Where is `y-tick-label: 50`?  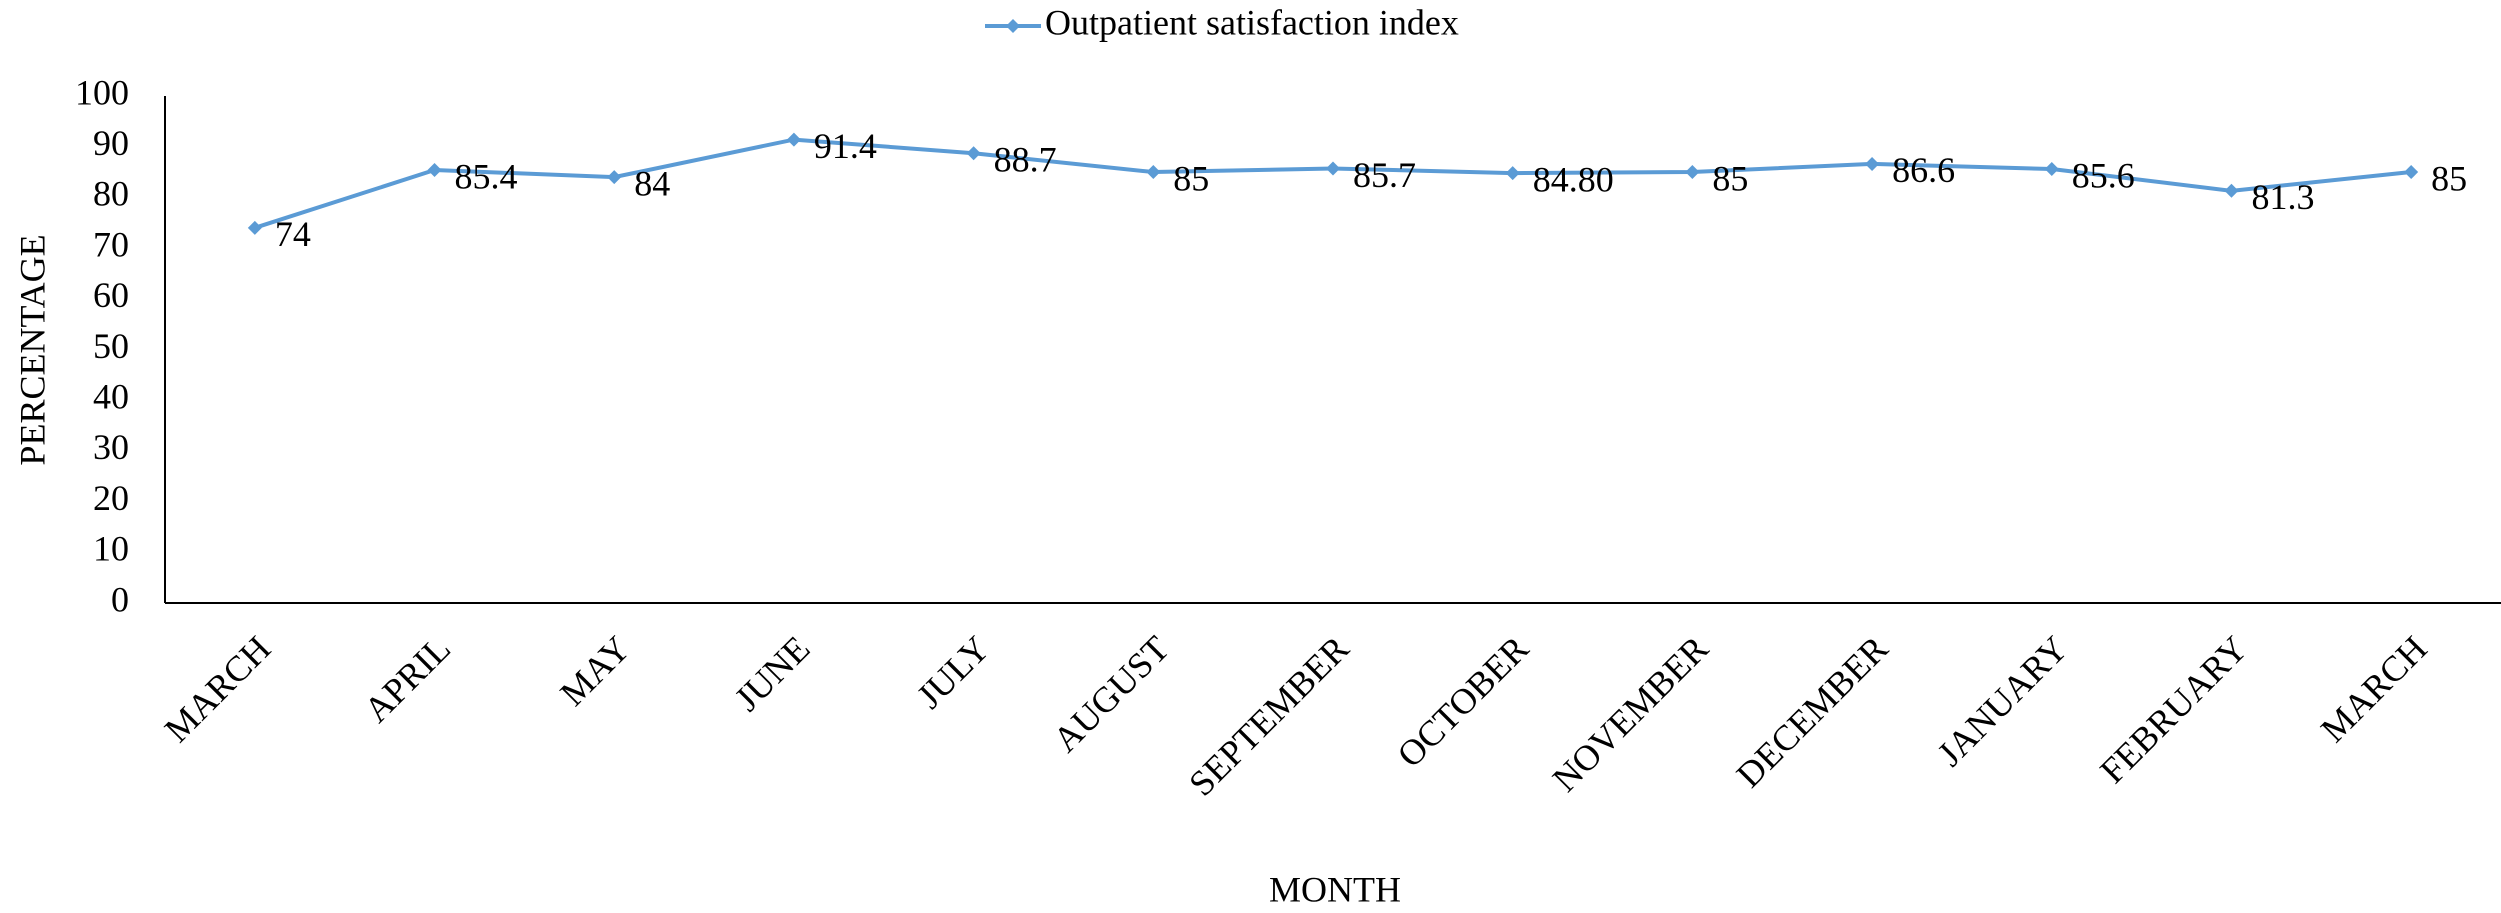 y-tick-label: 50 is located at coordinates (111, 346).